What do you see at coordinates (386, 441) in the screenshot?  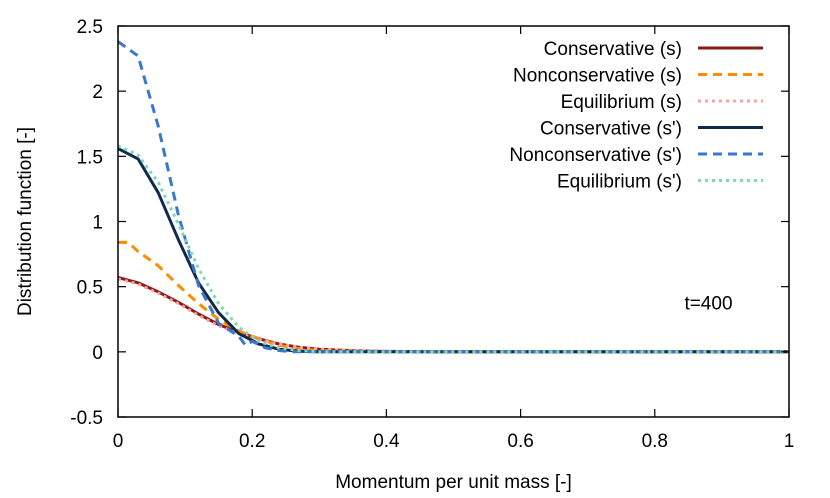 I see `x-tick-label: 0.4` at bounding box center [386, 441].